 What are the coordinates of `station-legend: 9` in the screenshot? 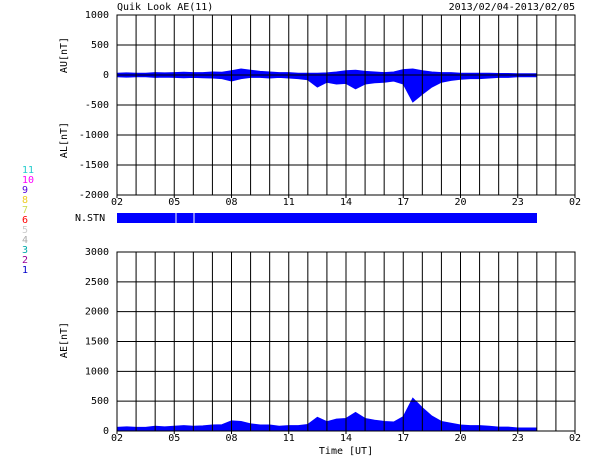 It's located at (25, 190).